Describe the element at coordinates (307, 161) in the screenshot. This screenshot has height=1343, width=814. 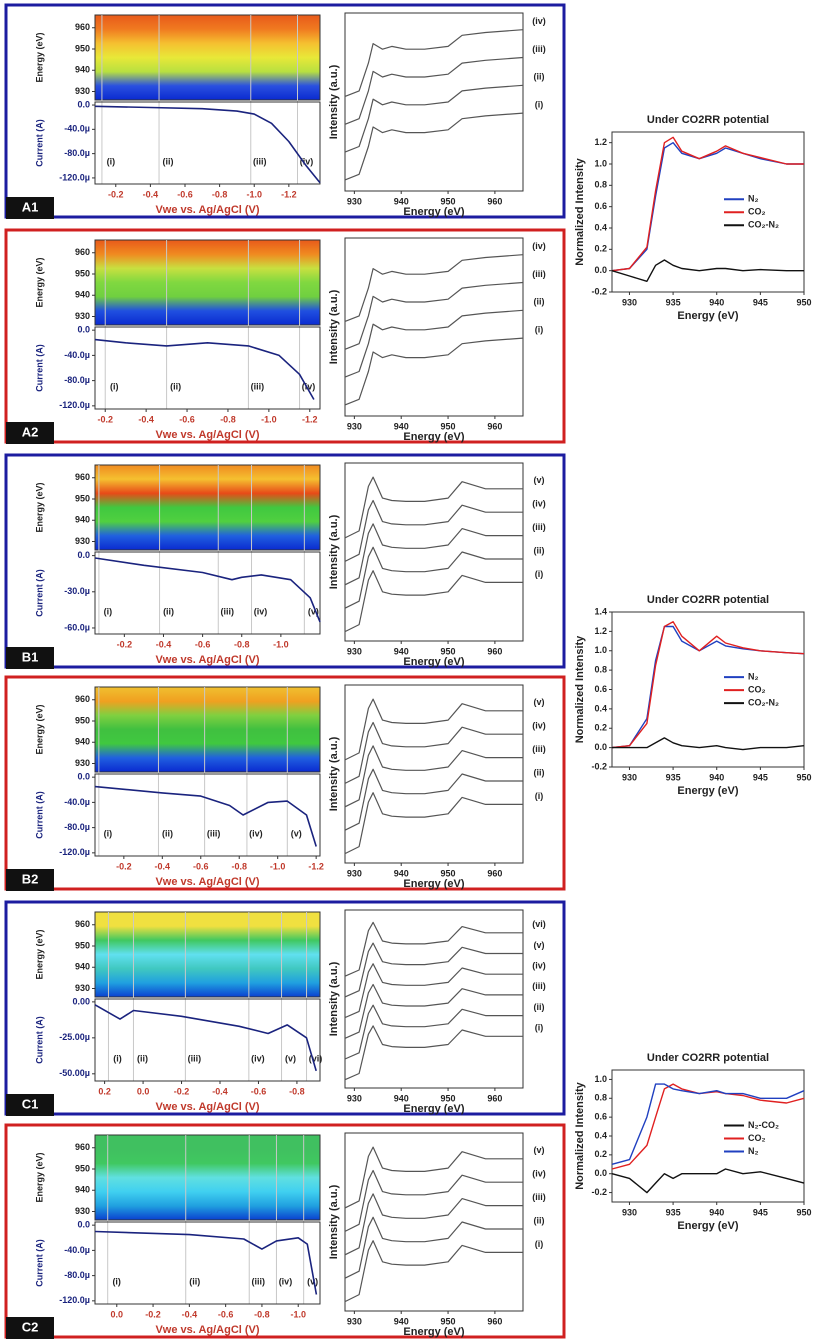
I see `marker-label: (iv)` at that location.